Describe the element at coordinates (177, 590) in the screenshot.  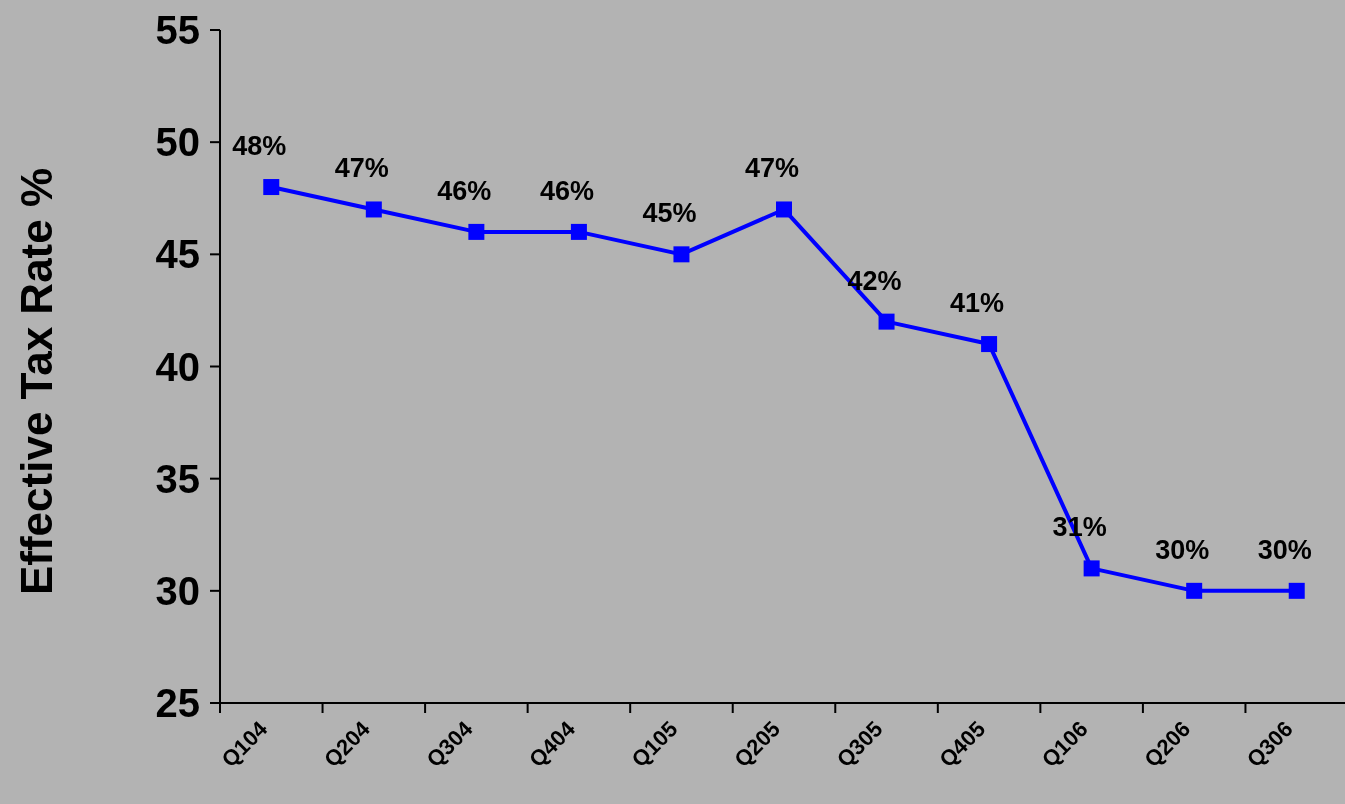
I see `y-tick-label: 30` at that location.